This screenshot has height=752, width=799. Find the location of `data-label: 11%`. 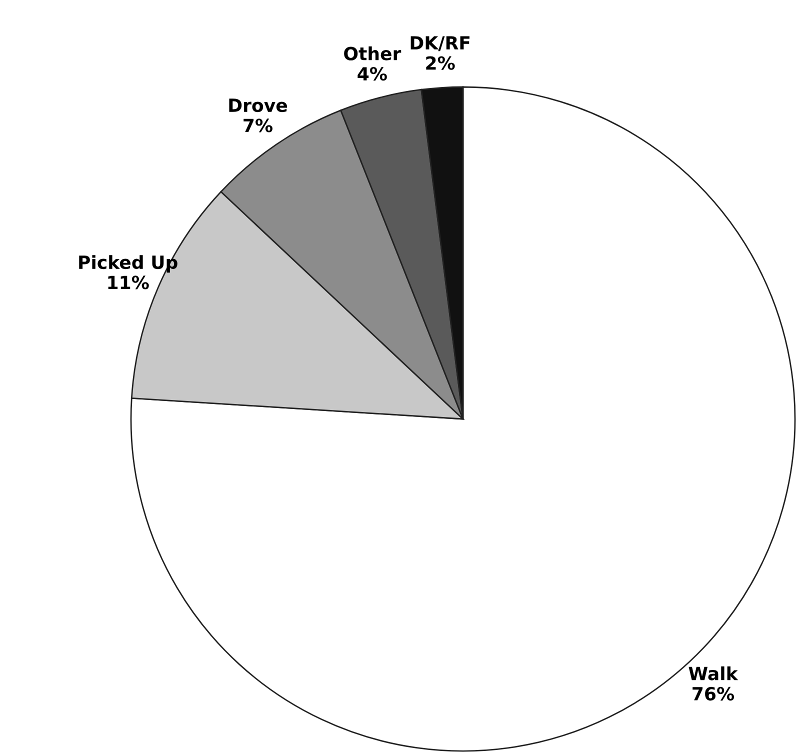

data-label: 11% is located at coordinates (128, 283).